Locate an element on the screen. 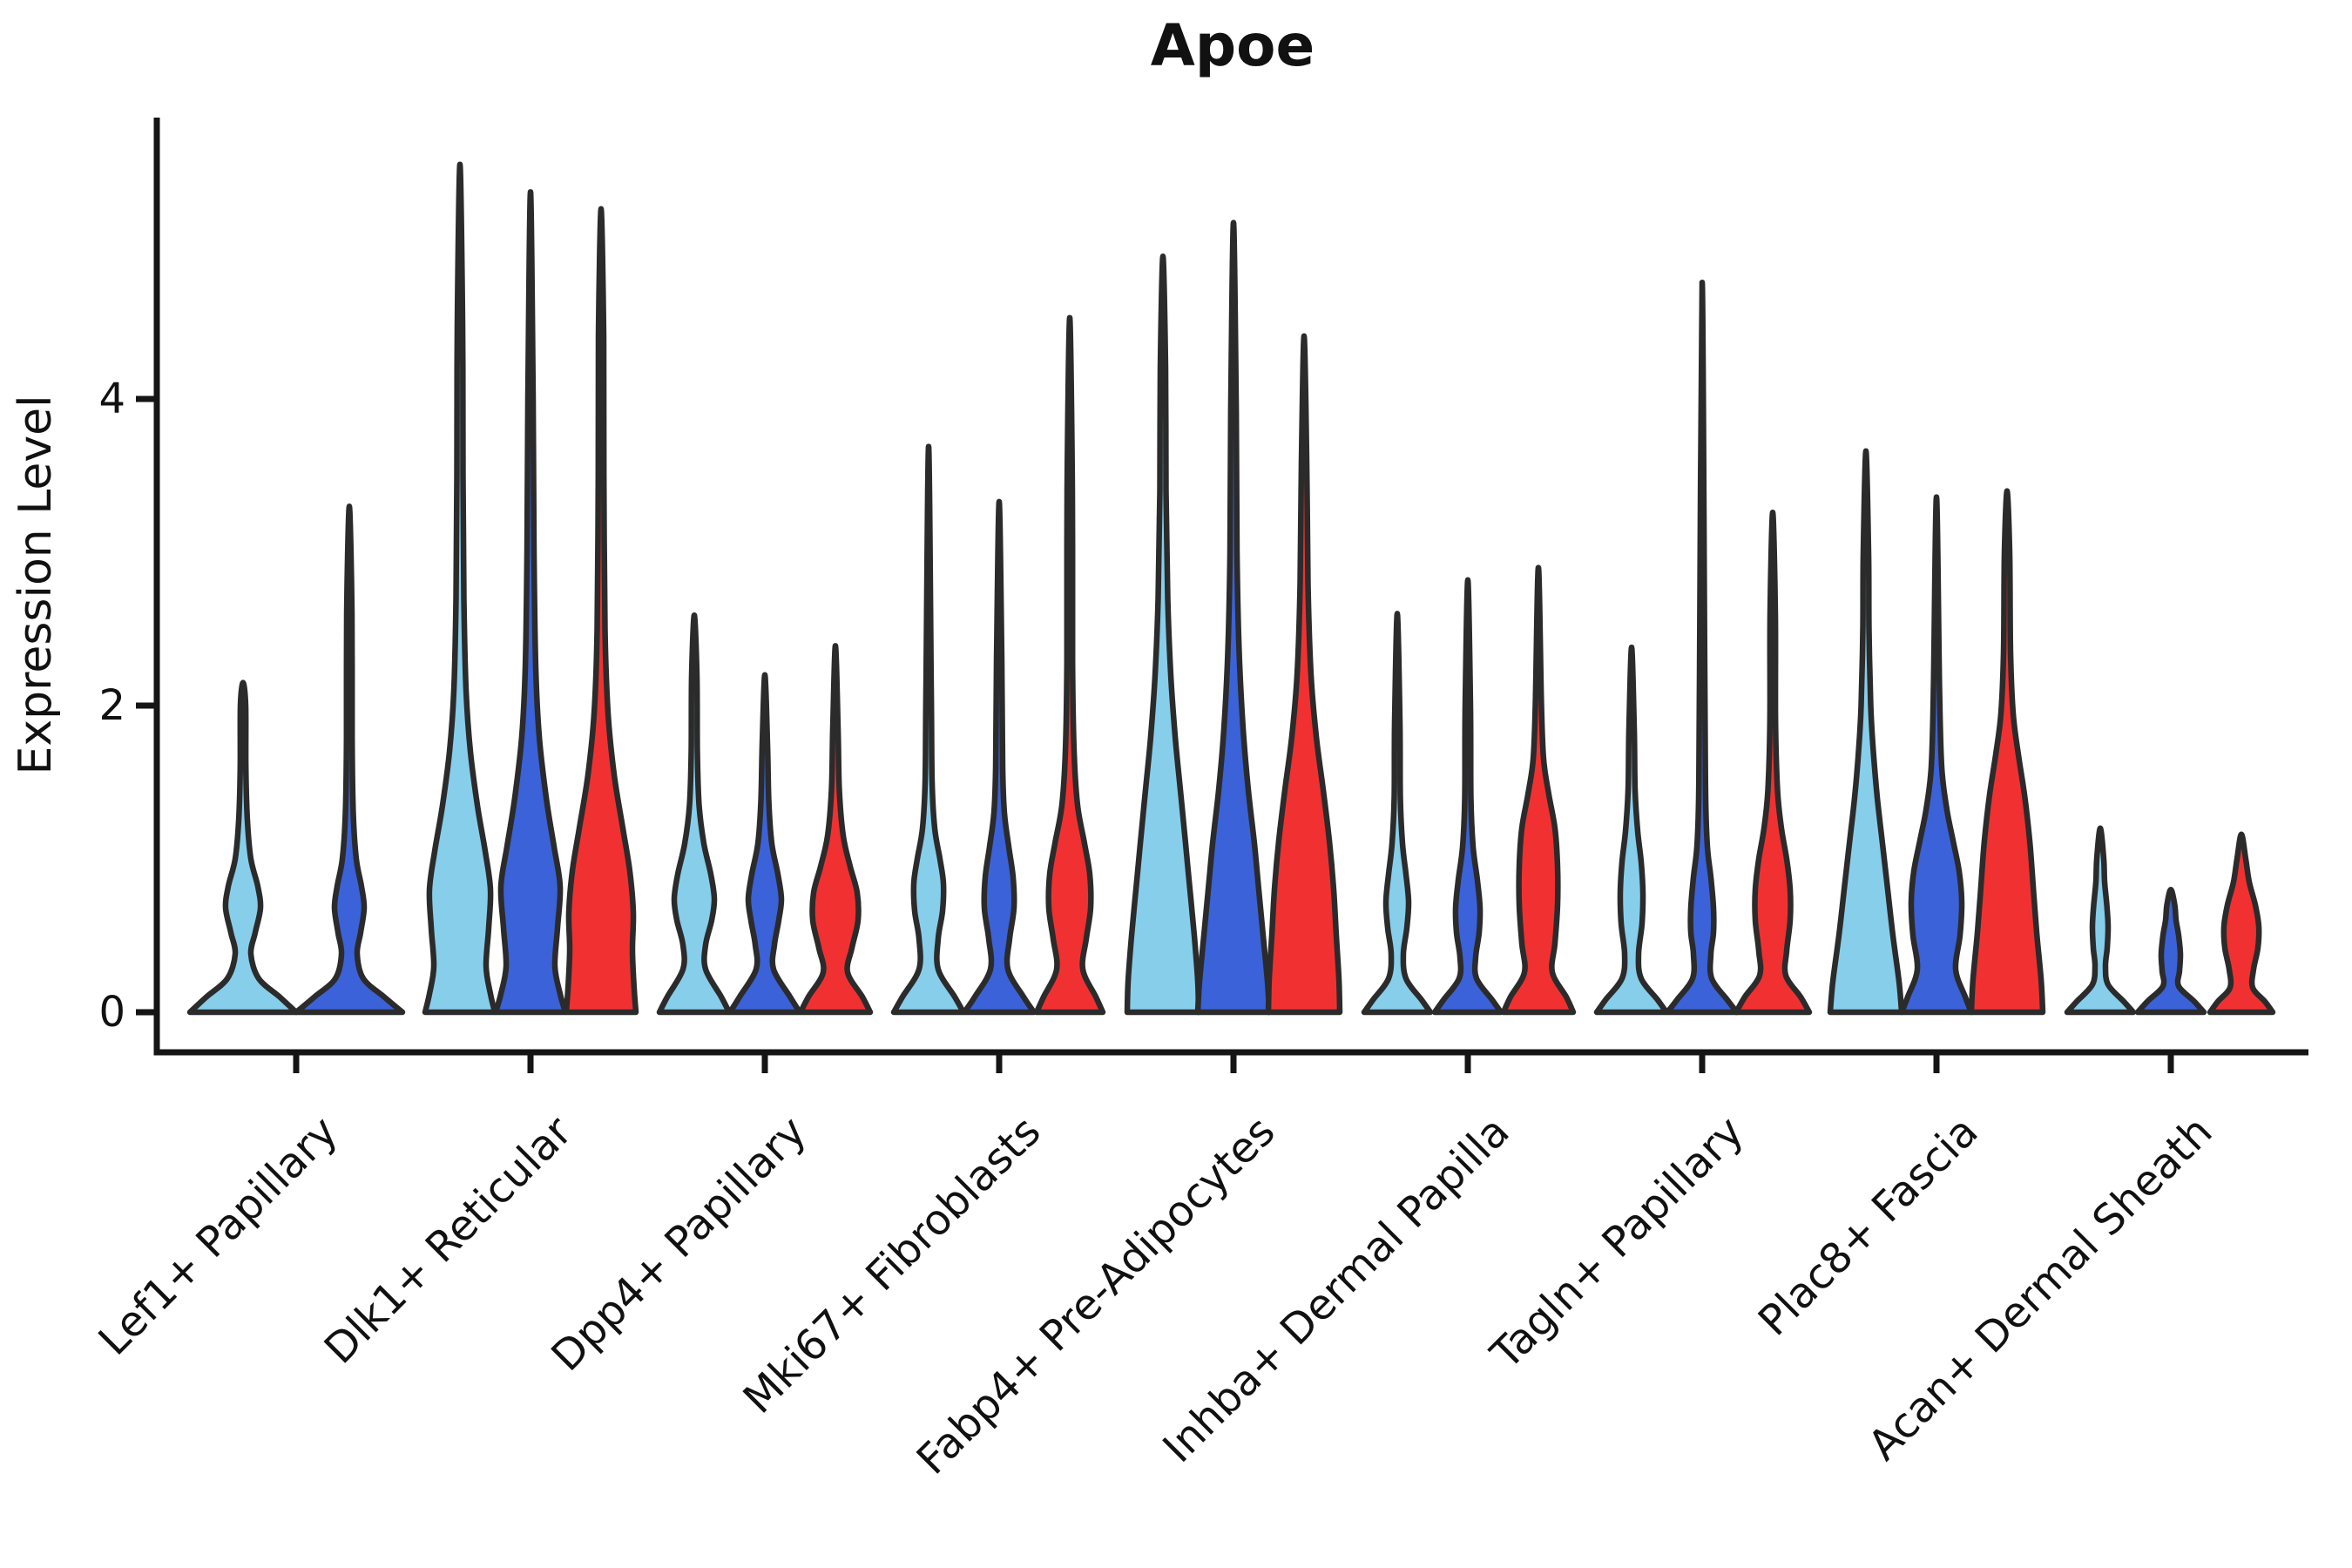 This screenshot has height=1568, width=2352. violin-dlk1-reticular-skyblue is located at coordinates (460, 588).